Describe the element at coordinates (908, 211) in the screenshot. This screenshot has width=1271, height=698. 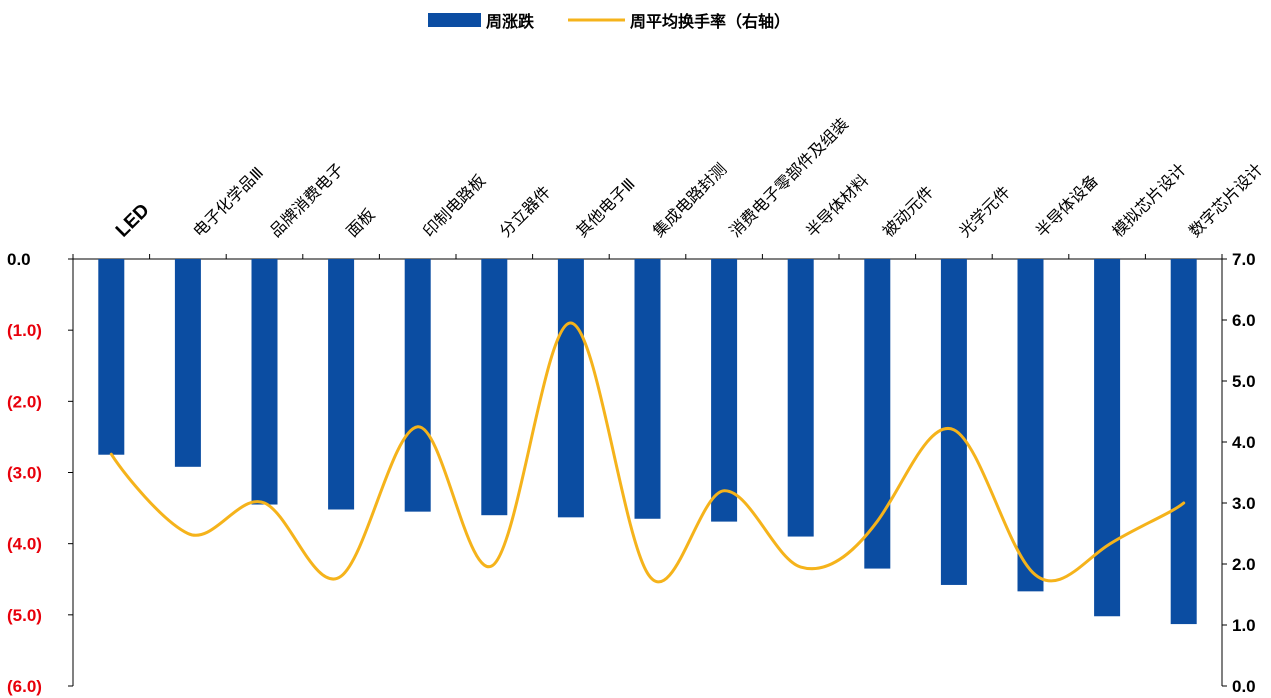
I see `category-label: 被动元件` at that location.